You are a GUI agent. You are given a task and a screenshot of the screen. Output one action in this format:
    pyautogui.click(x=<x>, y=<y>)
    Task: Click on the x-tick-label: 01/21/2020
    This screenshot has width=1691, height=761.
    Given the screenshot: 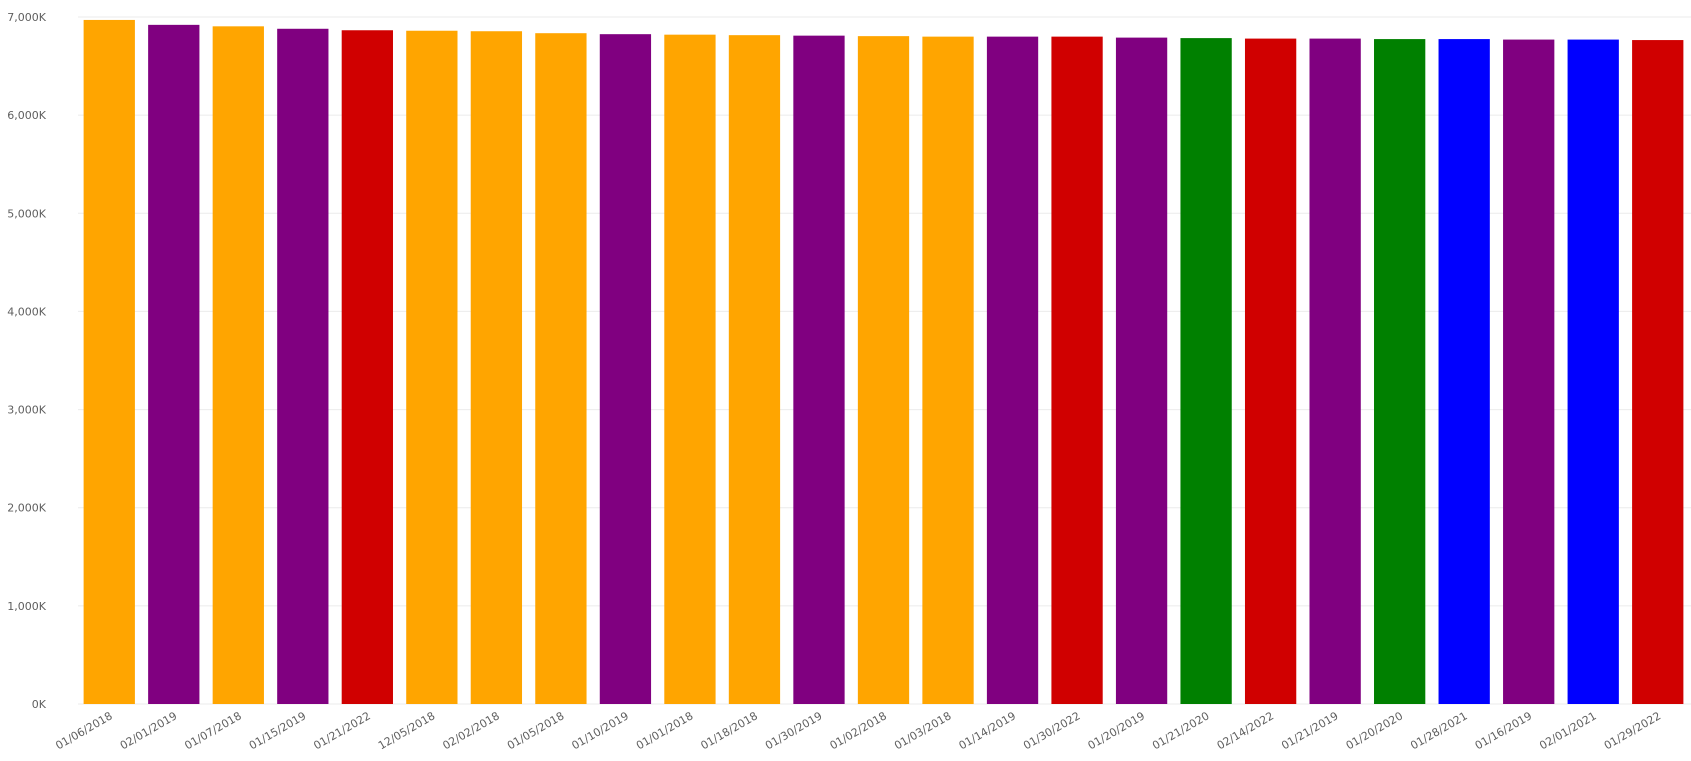 What is the action you would take?
    pyautogui.click(x=1180, y=730)
    